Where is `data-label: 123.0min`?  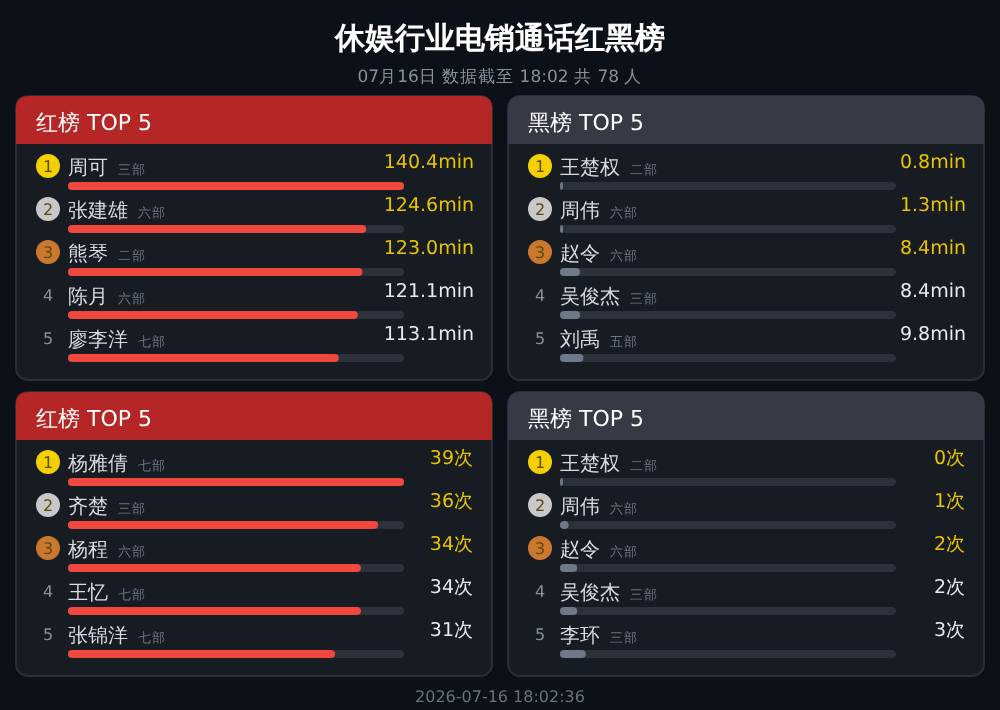 data-label: 123.0min is located at coordinates (428, 249).